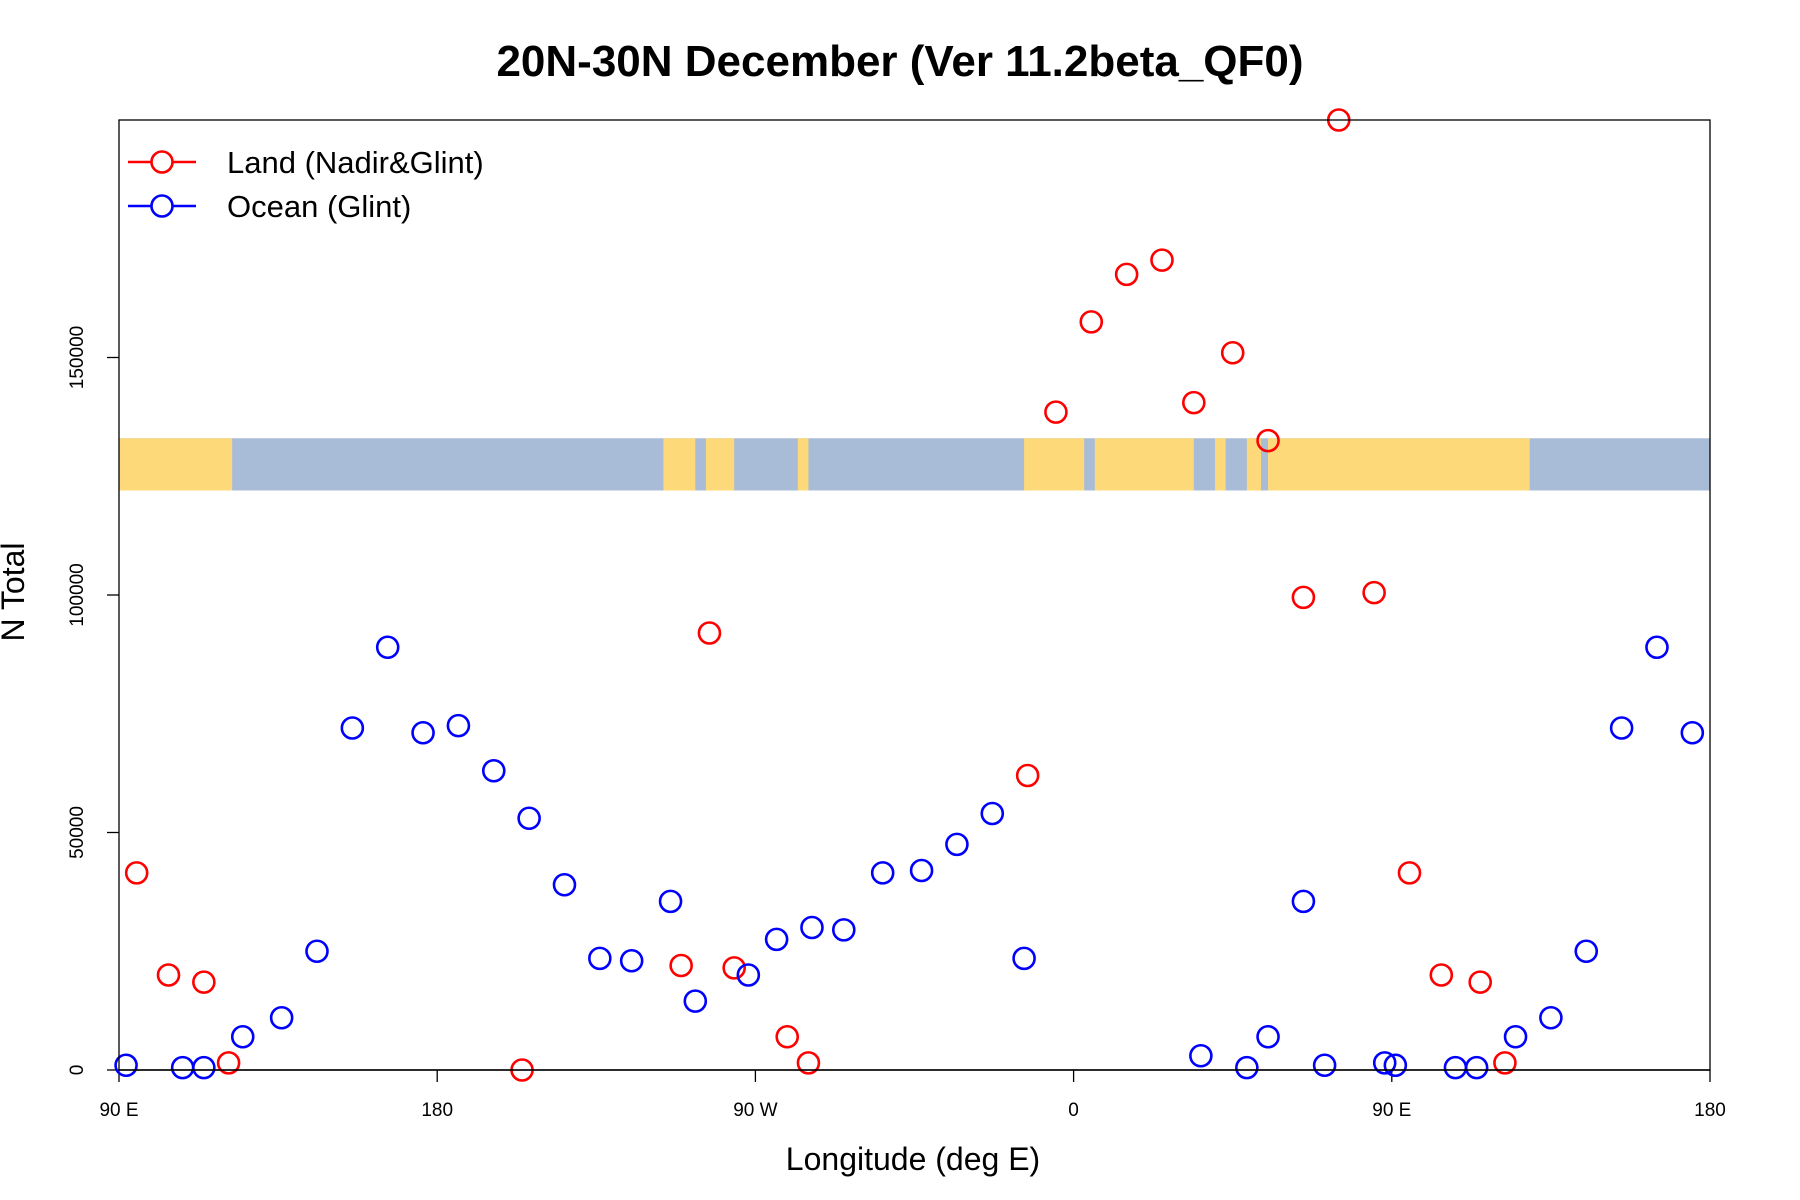 This screenshot has width=1800, height=1200. I want to click on chart-title: 20N-30N December (Ver 11.2beta_QF0), so click(899, 61).